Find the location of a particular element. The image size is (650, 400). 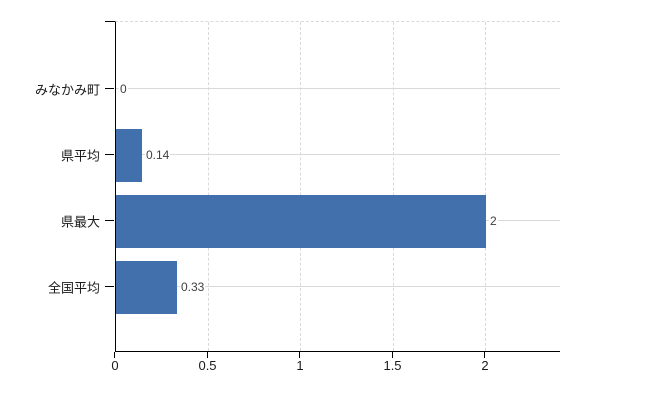

value-label: 2 is located at coordinates (493, 221).